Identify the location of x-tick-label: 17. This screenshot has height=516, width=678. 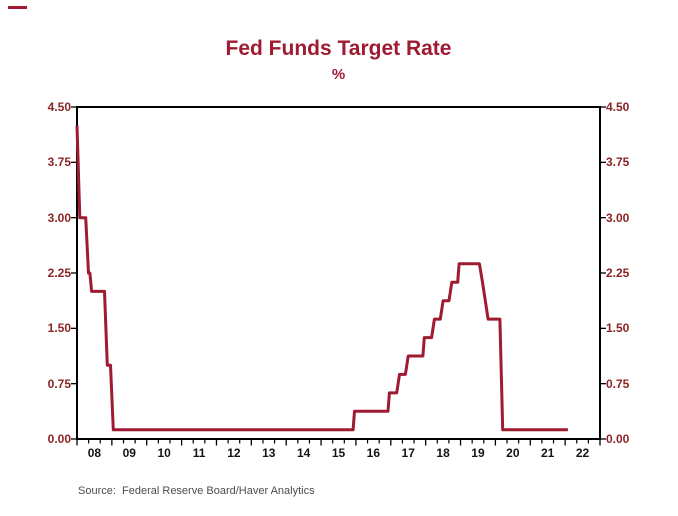
(408, 453).